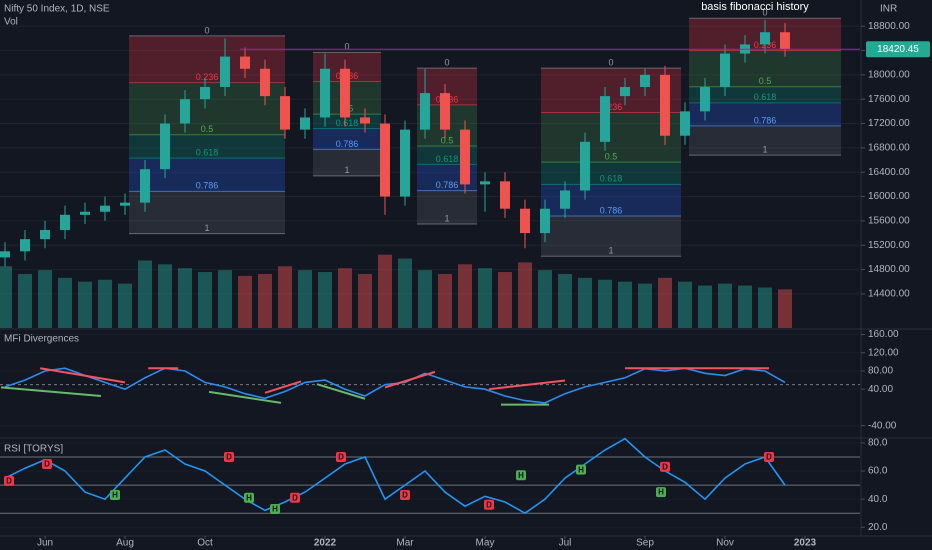 This screenshot has width=932, height=550. Describe the element at coordinates (645, 543) in the screenshot. I see `x-tick-label: Sep` at that location.